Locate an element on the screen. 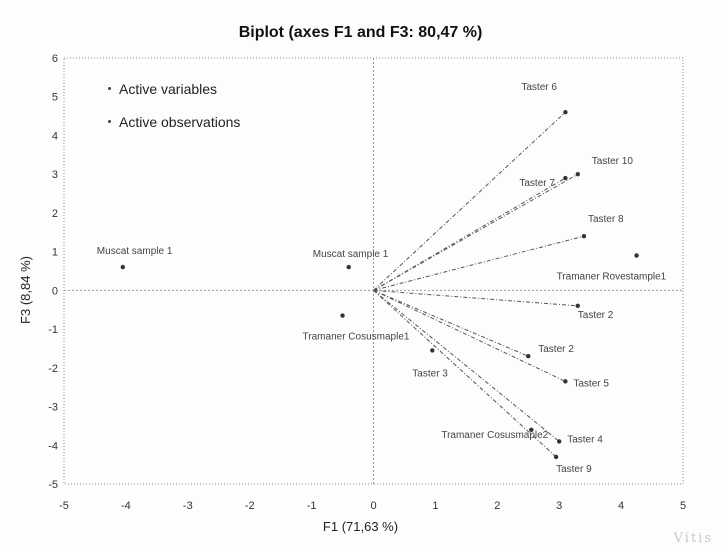 This screenshot has height=552, width=721. variable-label: Taster 8 is located at coordinates (606, 219).